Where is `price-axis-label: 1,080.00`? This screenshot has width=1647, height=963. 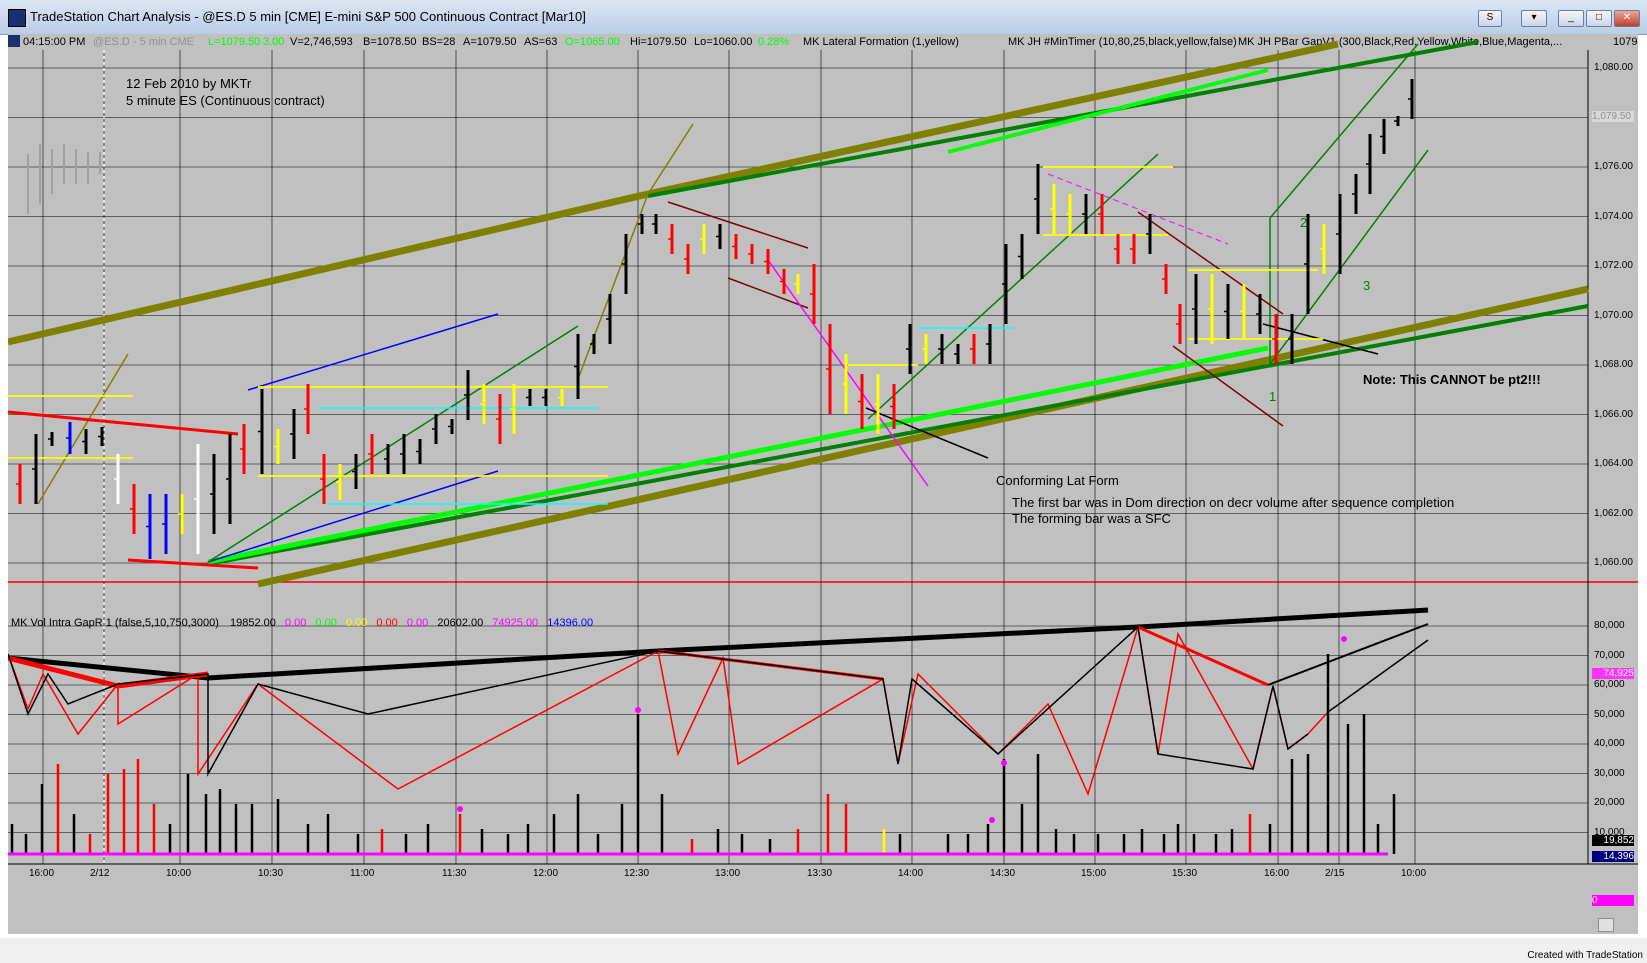
price-axis-label: 1,080.00 is located at coordinates (1613, 67).